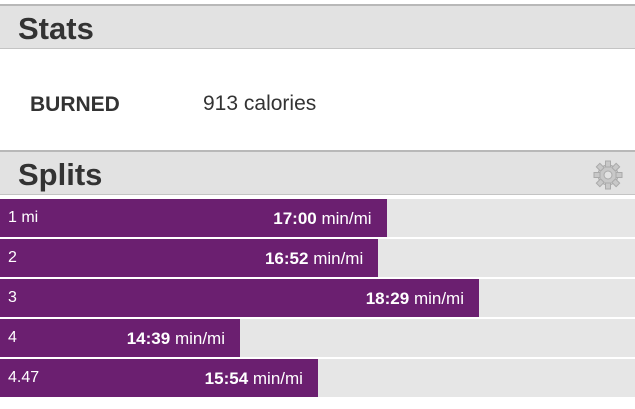  Describe the element at coordinates (317, 26) in the screenshot. I see `stats-header: Stats` at that location.